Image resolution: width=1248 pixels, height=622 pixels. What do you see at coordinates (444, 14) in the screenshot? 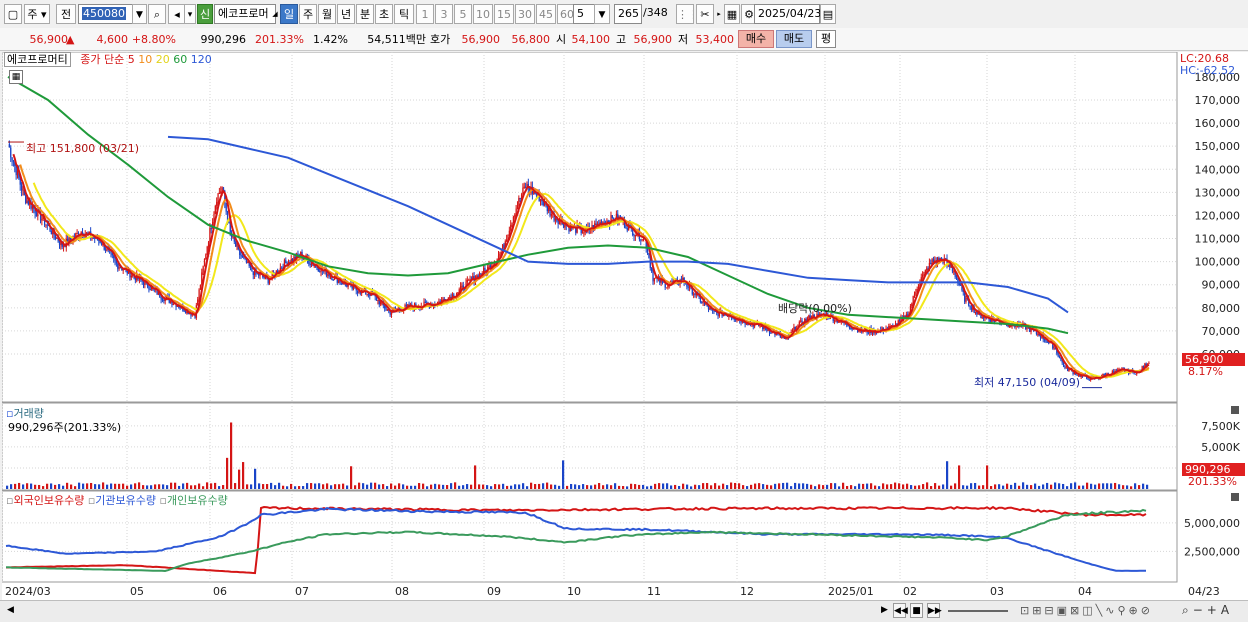
I see `interval-3: 3` at bounding box center [444, 14].